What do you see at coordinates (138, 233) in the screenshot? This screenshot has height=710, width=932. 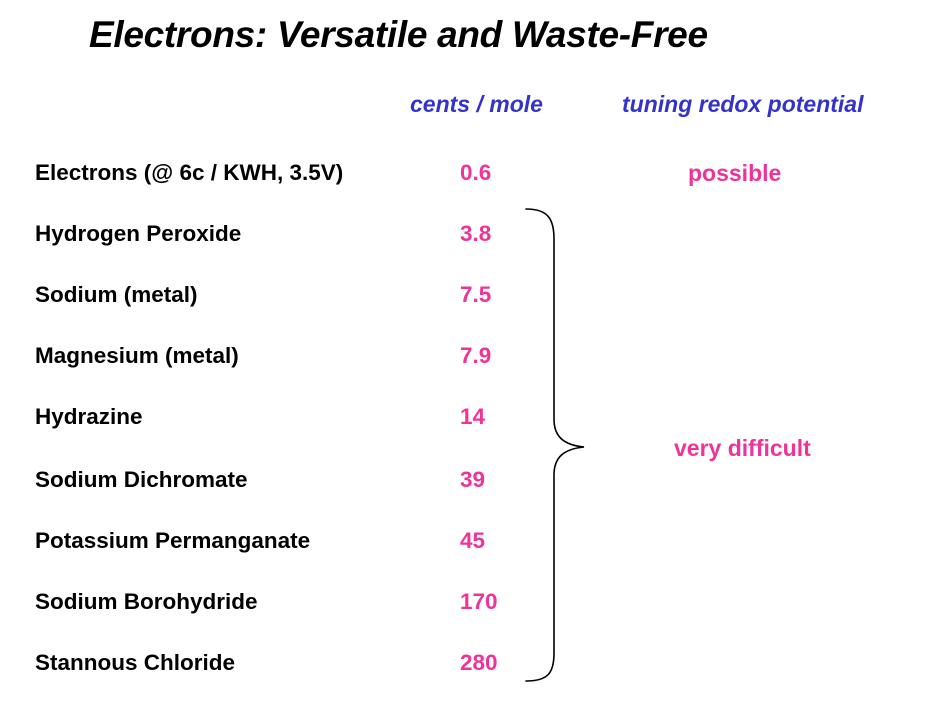 I see `row-name-hydrogen-peroxide: Hydrogen Peroxide` at bounding box center [138, 233].